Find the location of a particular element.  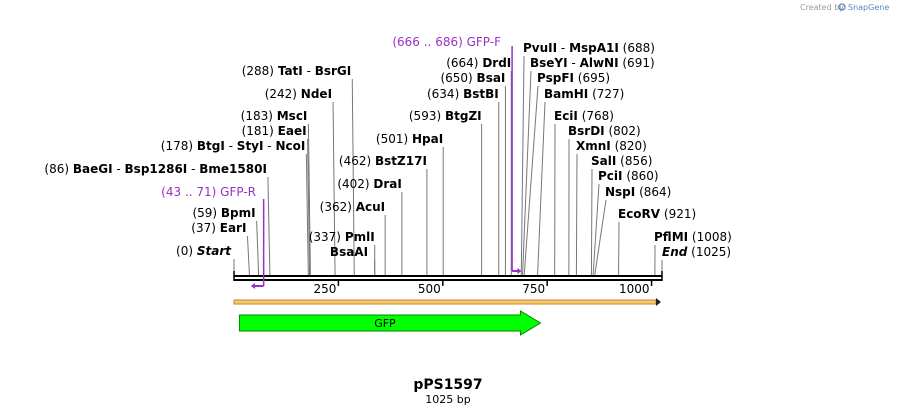

site-label-end: End (1025) is located at coordinates (696, 252).